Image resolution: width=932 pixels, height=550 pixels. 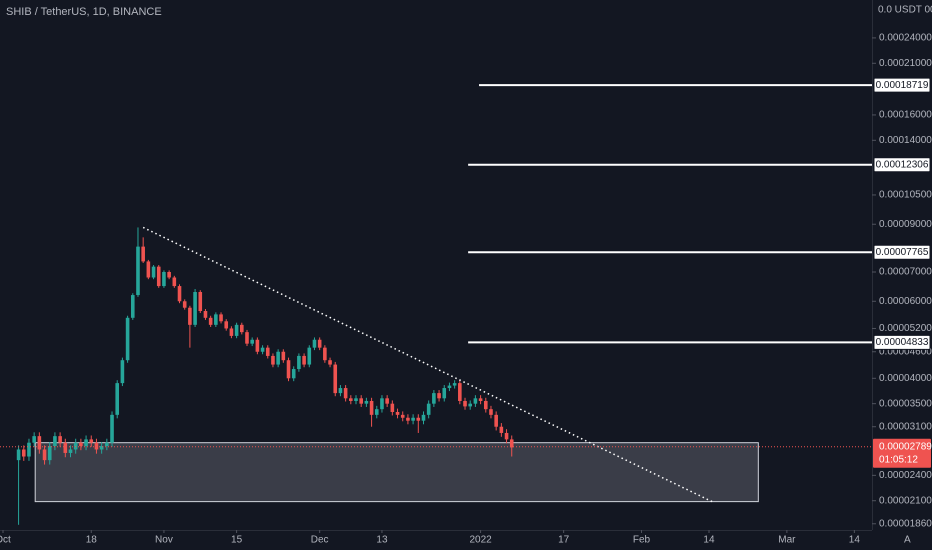 I want to click on chart-title: SHIB / TetherUS, 1D, BINANCE, so click(x=84, y=12).